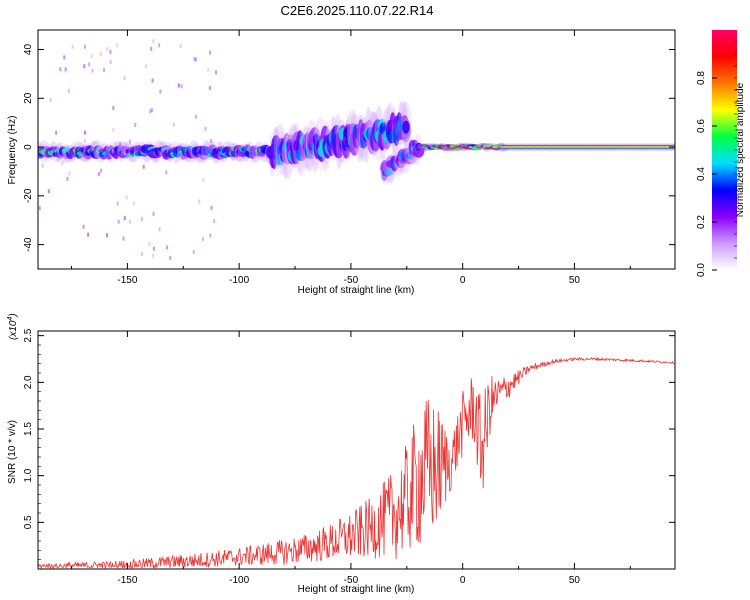  What do you see at coordinates (575, 280) in the screenshot?
I see `spectrogram-xtick-label: 50` at bounding box center [575, 280].